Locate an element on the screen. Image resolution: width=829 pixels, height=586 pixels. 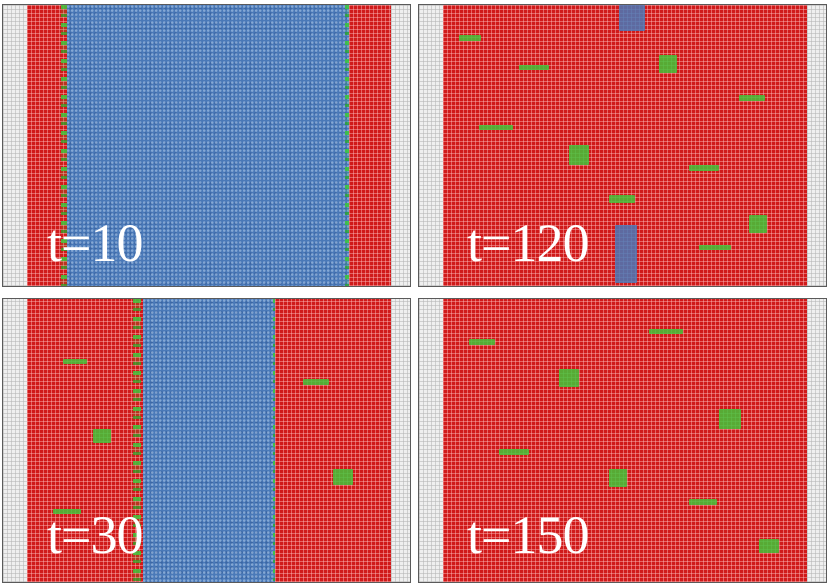
blue-region is located at coordinates (209, 440).